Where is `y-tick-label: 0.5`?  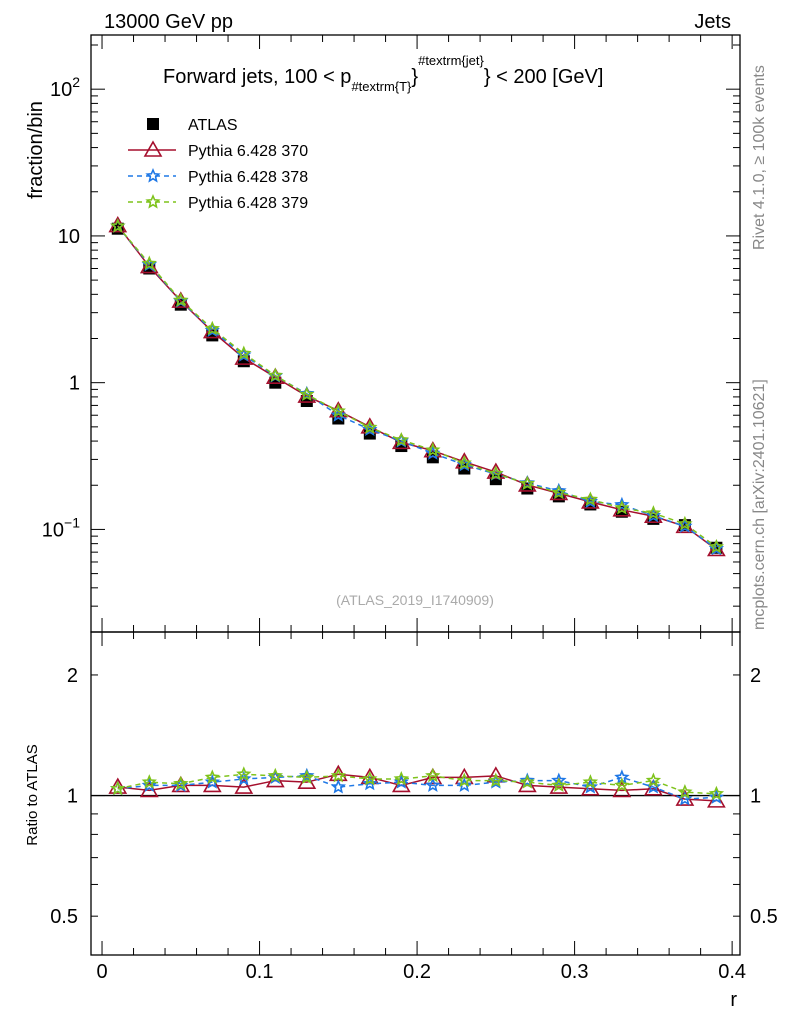 y-tick-label: 0.5 is located at coordinates (64, 917).